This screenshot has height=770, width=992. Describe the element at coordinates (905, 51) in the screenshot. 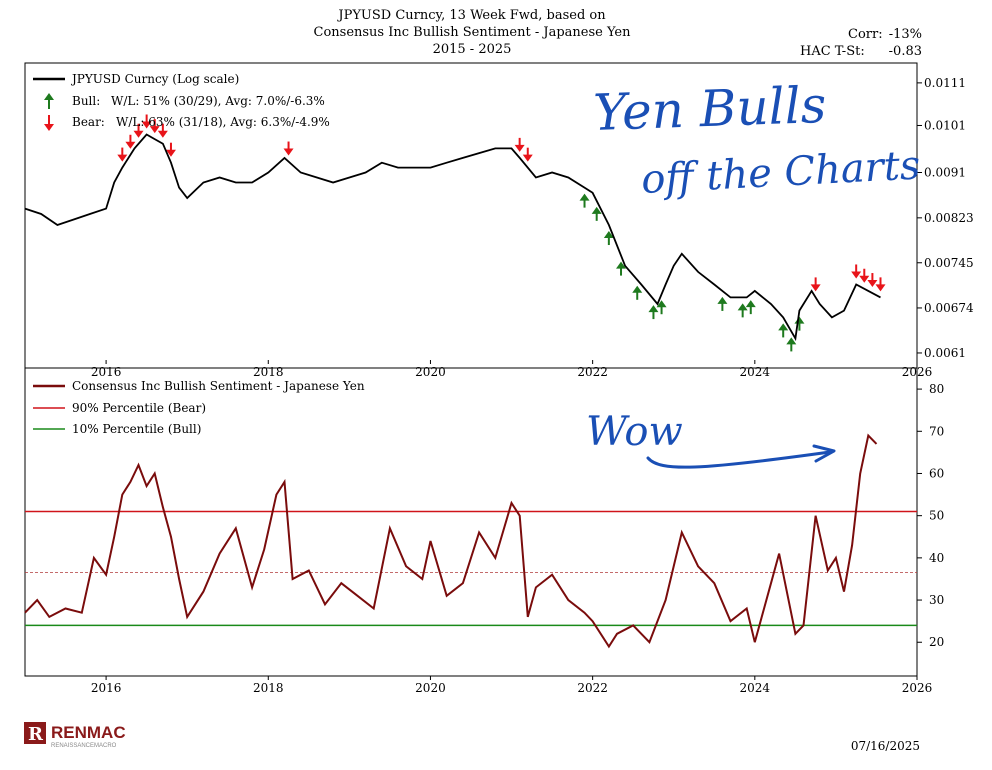

I see `tstat-value: -0.83` at that location.